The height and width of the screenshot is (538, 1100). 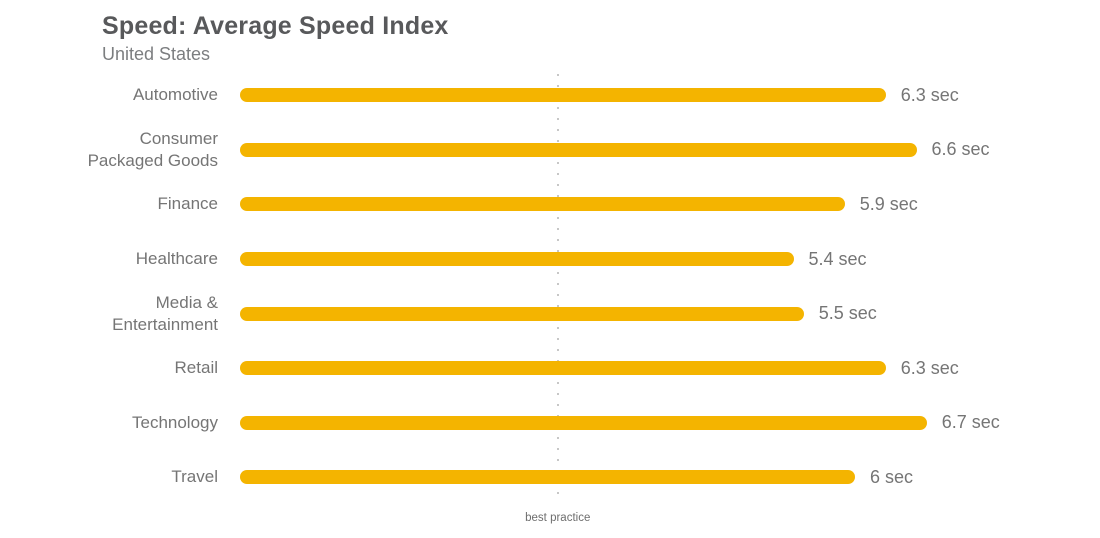 What do you see at coordinates (175, 95) in the screenshot?
I see `category-label: Automotive` at bounding box center [175, 95].